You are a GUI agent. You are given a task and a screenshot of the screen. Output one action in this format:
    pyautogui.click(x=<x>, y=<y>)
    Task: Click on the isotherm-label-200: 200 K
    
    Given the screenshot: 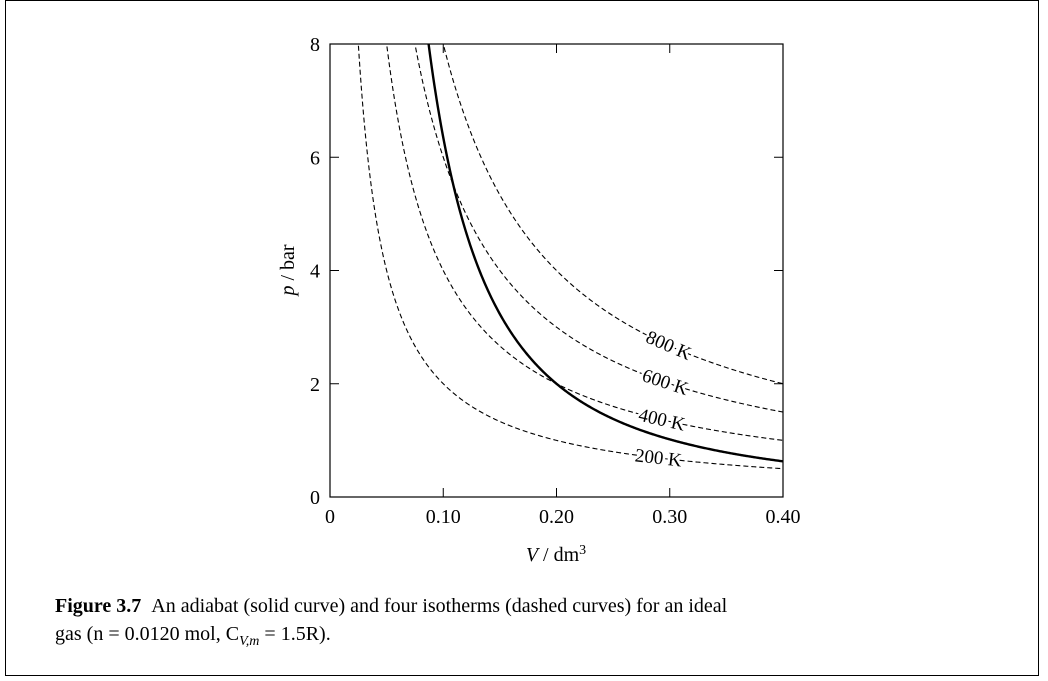 What is the action you would take?
    pyautogui.click(x=658, y=458)
    